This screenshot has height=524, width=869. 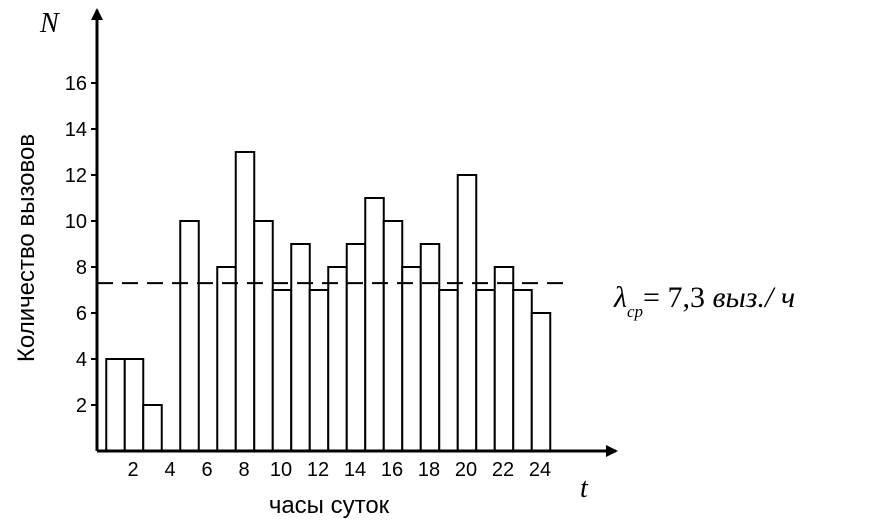 I want to click on x-tick-label: 4, so click(x=169, y=470).